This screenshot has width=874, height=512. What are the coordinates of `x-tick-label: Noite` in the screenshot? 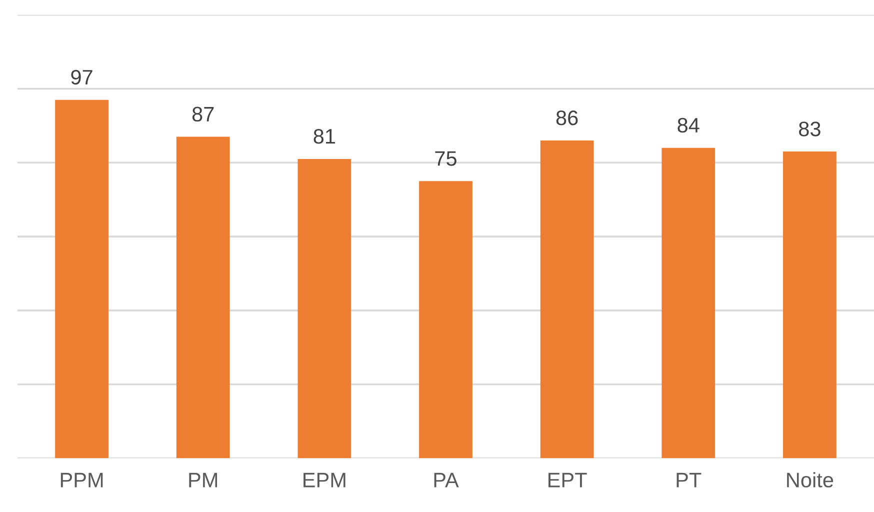 It's located at (810, 480).